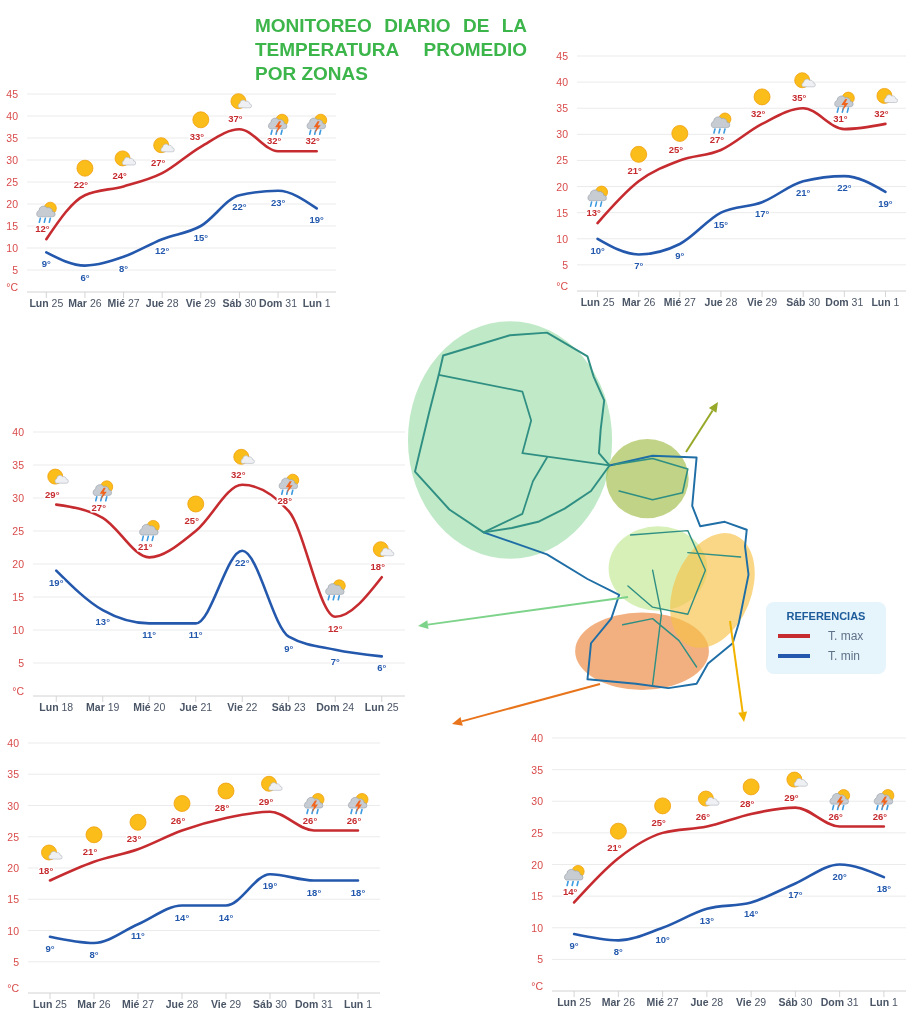 This screenshot has width=906, height=1024. I want to click on y-tick-label: 15, so click(13, 899).